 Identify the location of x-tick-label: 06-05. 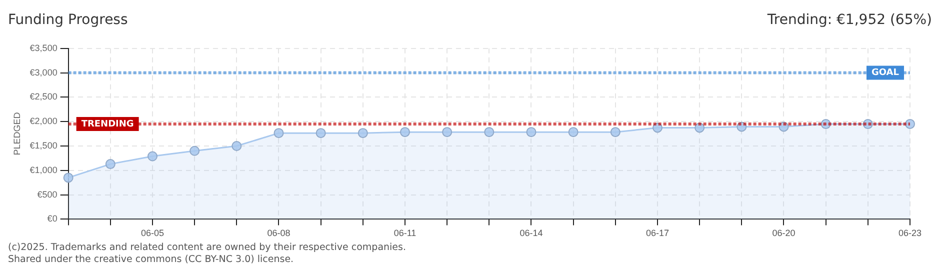
(152, 233).